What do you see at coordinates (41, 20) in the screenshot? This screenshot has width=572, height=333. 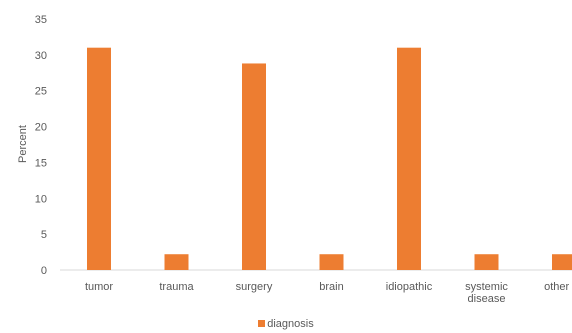 I see `y-tick-label: 35` at bounding box center [41, 20].